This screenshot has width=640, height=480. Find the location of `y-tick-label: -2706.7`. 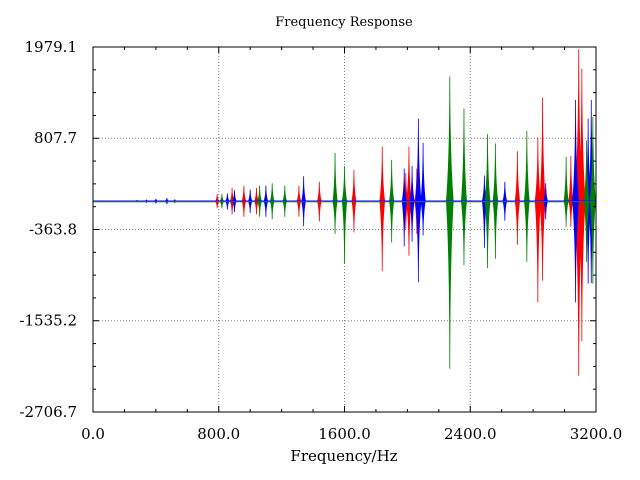

y-tick-label: -2706.7 is located at coordinates (48, 412).